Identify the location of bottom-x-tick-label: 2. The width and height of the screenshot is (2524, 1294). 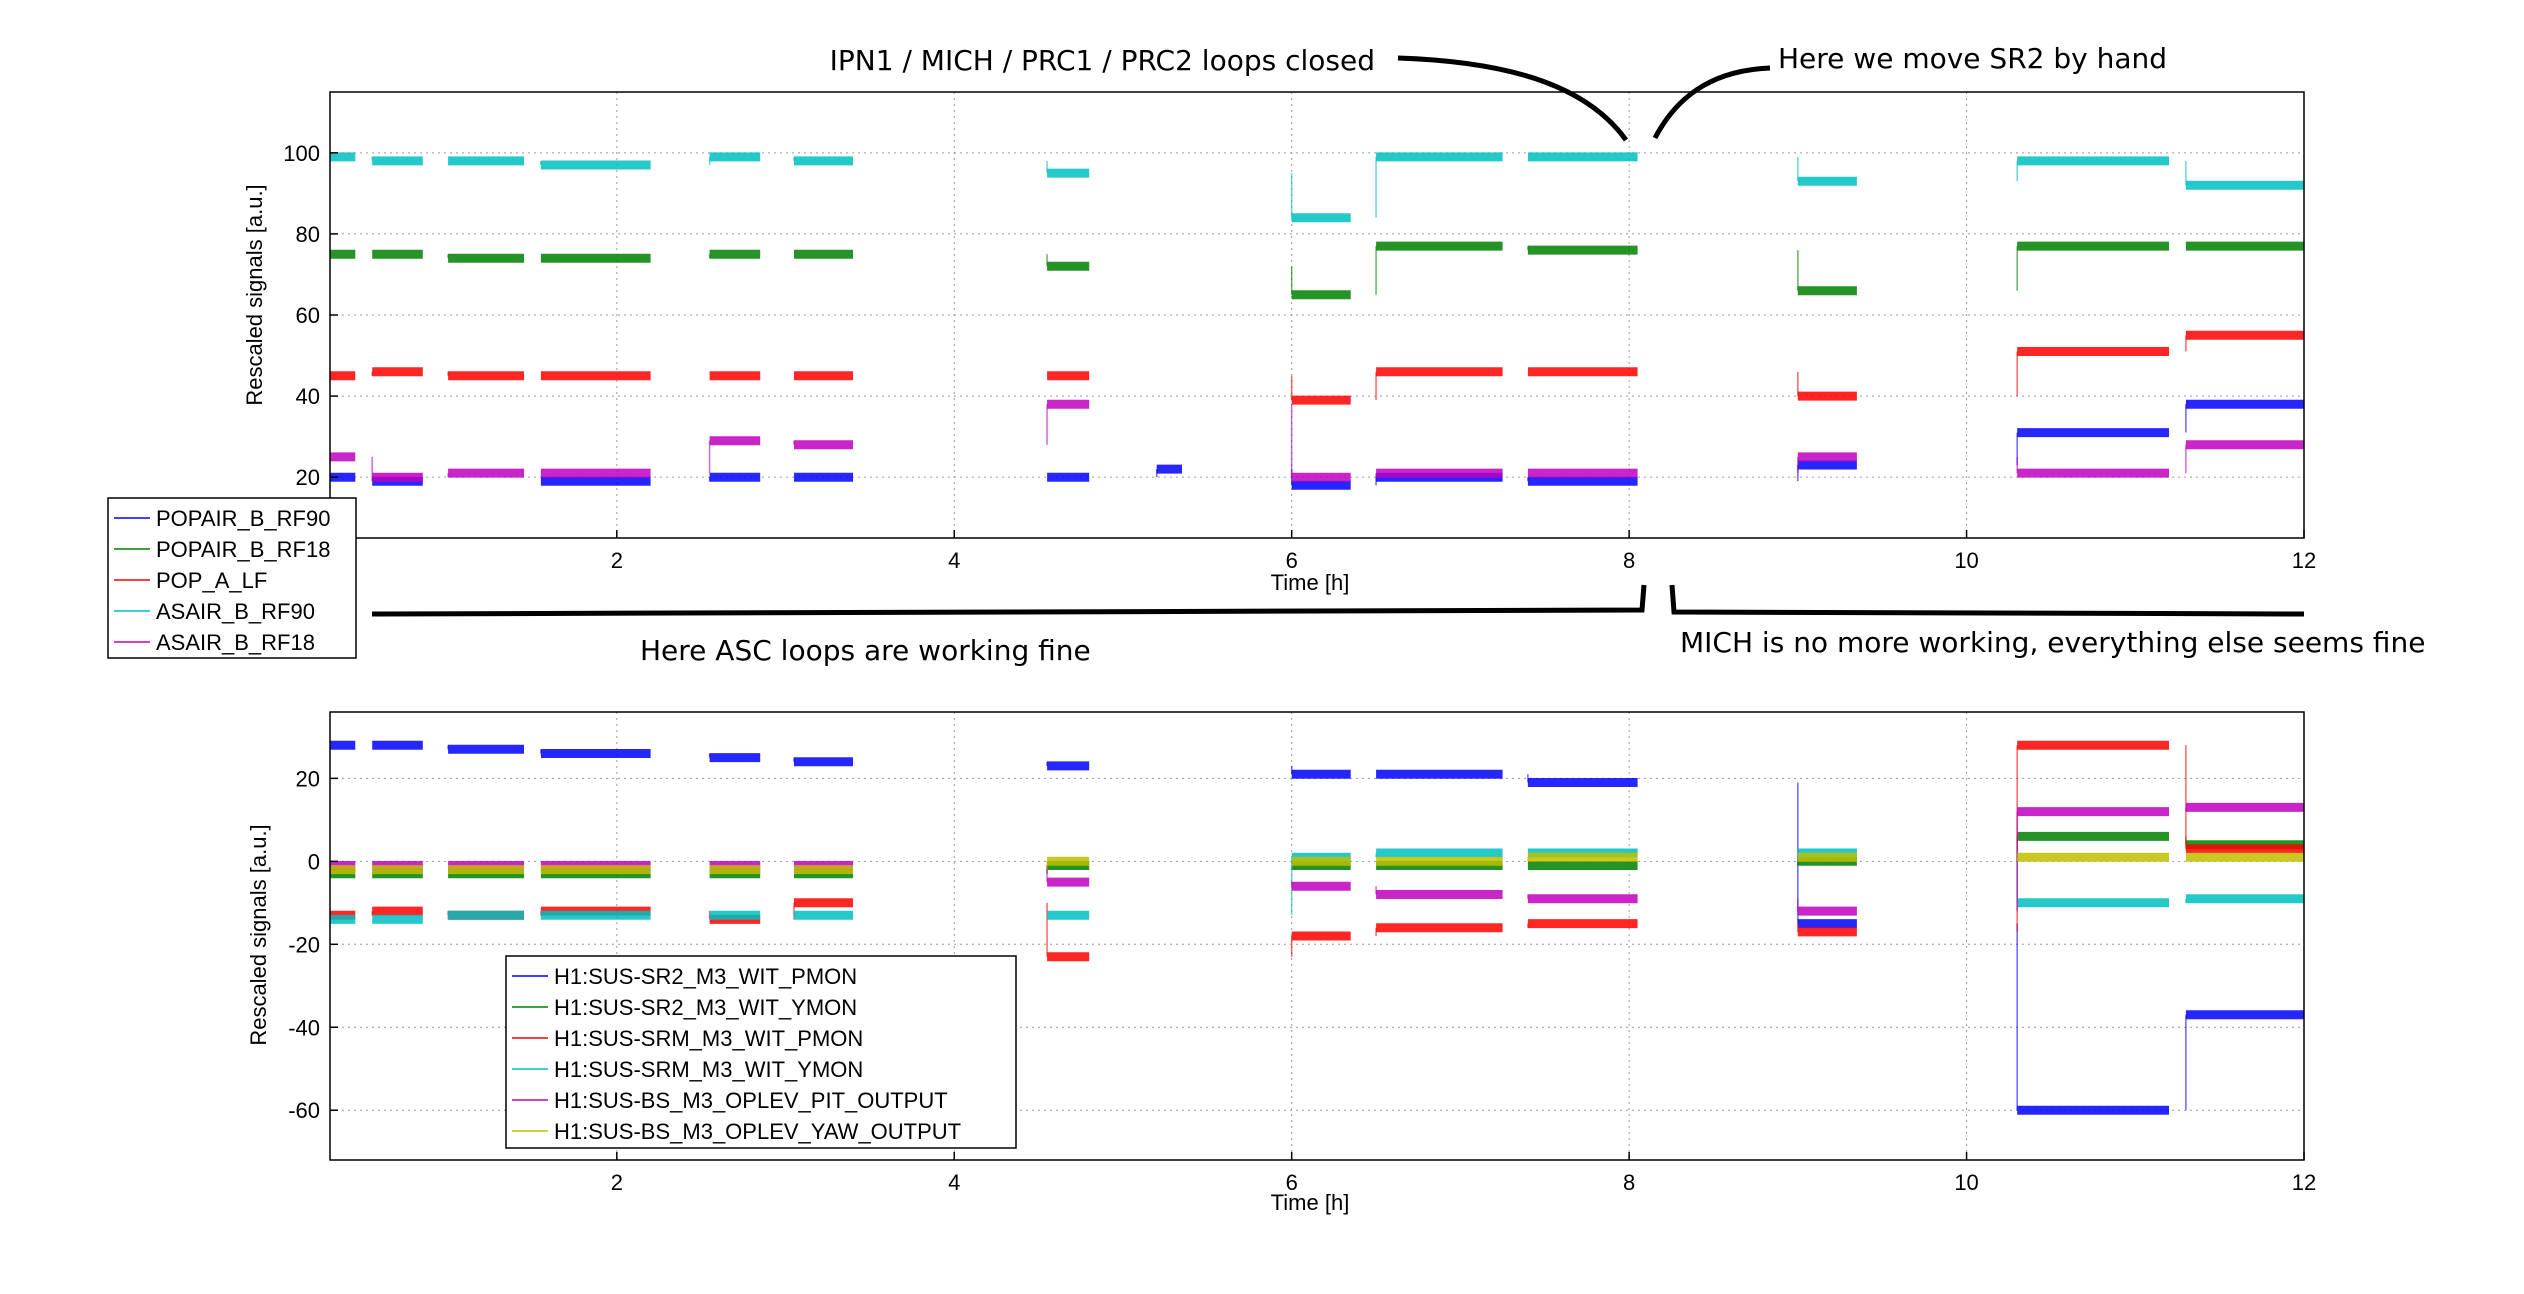
(617, 1182).